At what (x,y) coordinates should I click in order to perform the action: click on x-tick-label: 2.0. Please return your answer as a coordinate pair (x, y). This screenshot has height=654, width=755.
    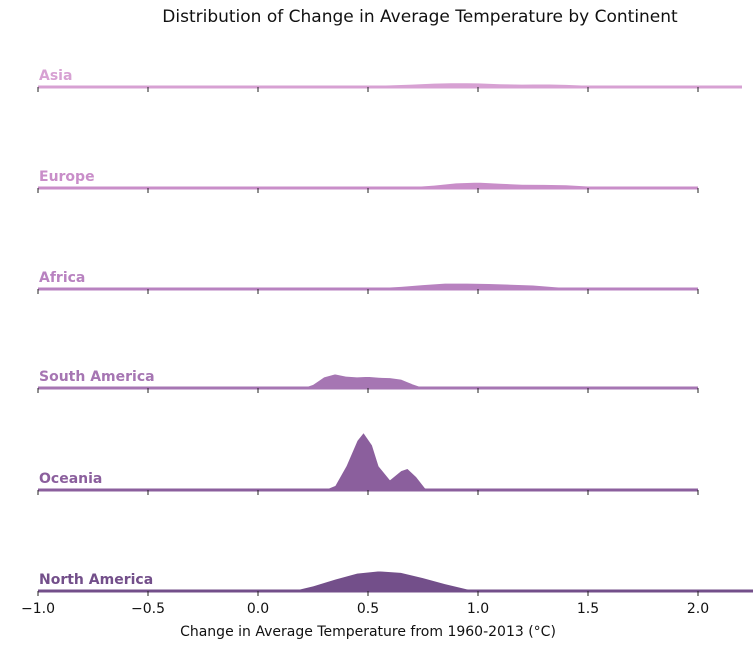
    Looking at the image, I should click on (698, 609).